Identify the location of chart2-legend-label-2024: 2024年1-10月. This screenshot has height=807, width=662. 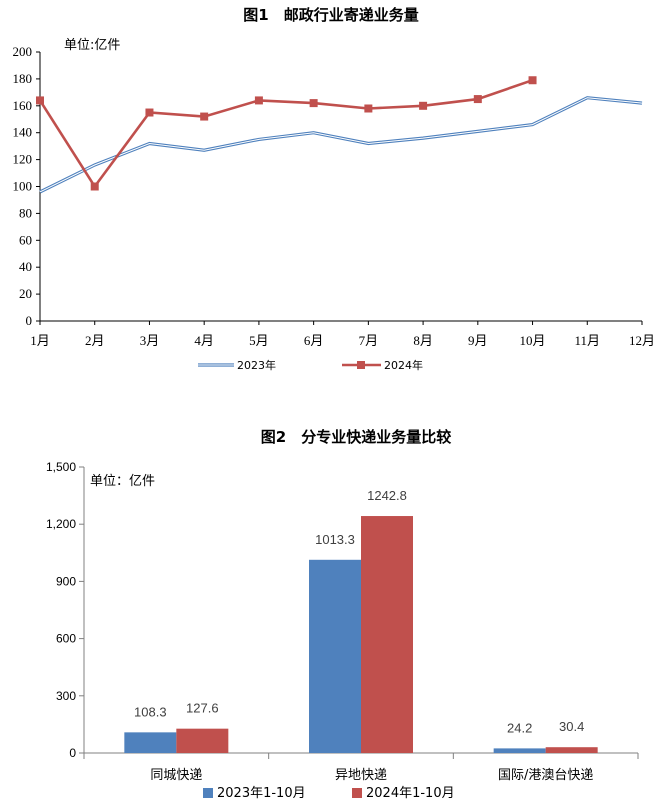
(410, 793).